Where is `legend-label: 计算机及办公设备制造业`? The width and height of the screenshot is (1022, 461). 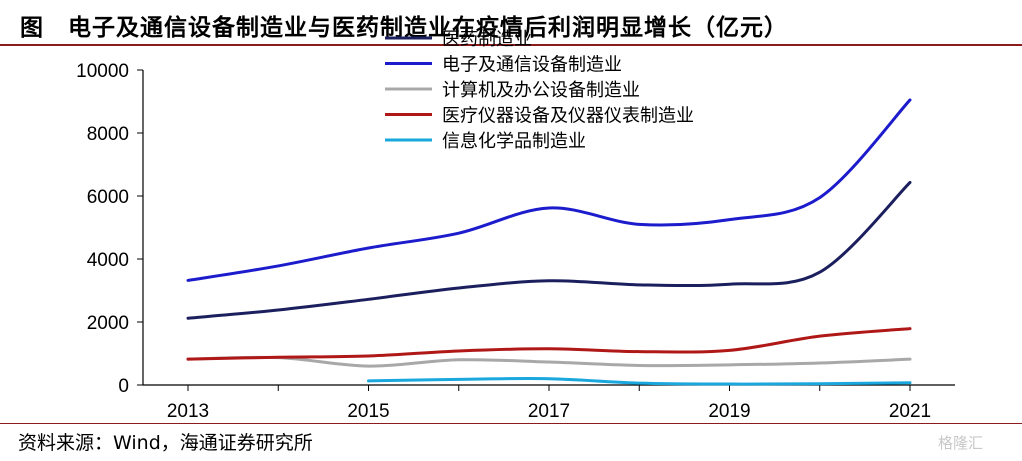
legend-label: 计算机及办公设备制造业 is located at coordinates (541, 90).